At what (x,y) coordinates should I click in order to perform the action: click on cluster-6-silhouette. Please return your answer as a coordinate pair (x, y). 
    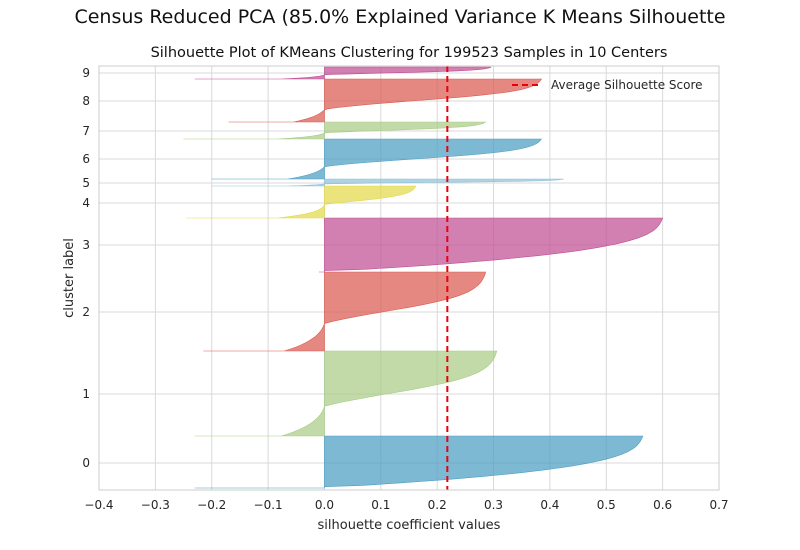
    Looking at the image, I should click on (376, 159).